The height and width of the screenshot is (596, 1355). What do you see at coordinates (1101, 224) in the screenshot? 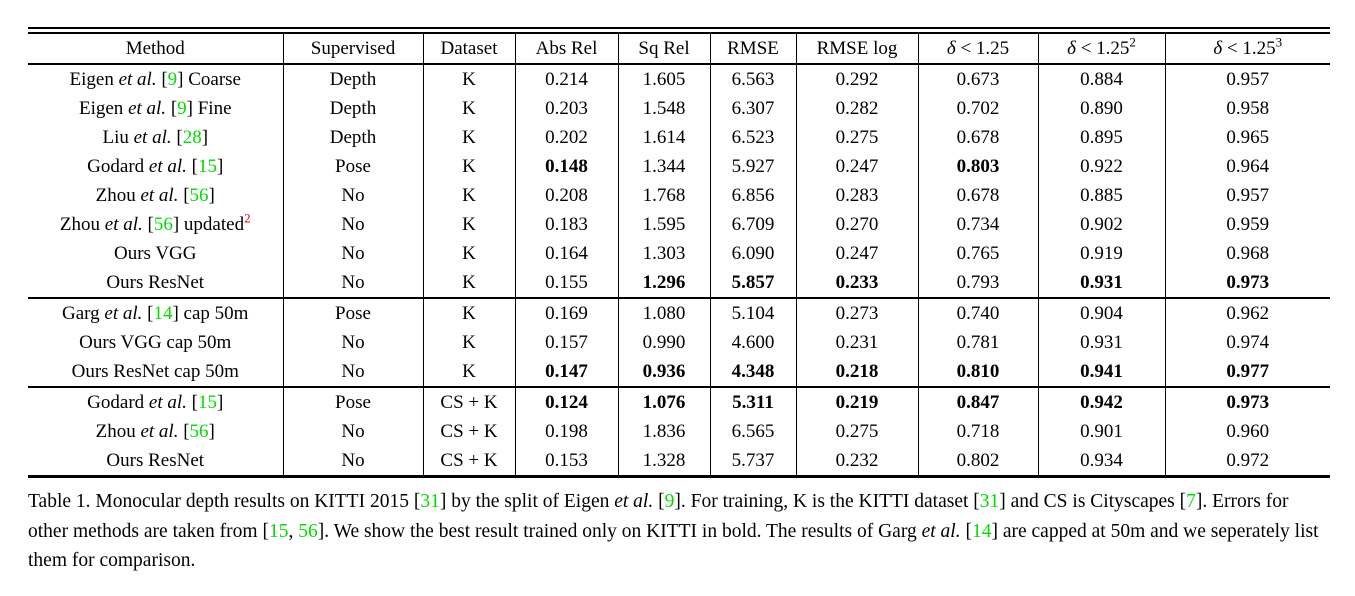
I see `metric-value-cell: 0.902` at bounding box center [1101, 224].